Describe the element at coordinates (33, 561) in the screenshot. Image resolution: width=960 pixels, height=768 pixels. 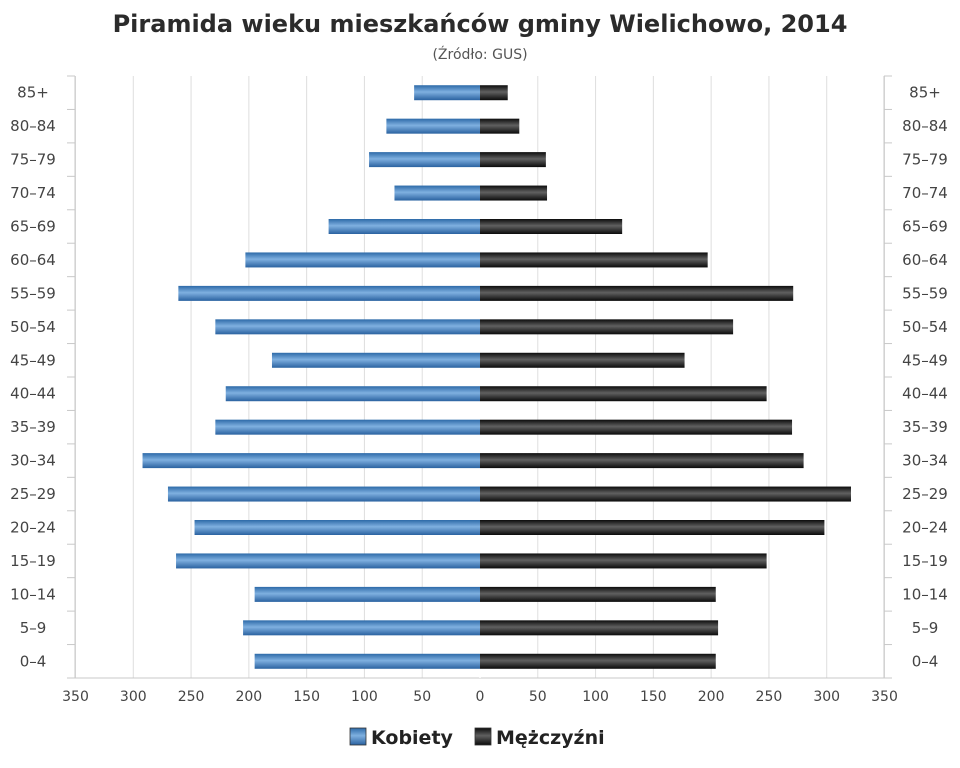
I see `category-label-left: 15–19` at that location.